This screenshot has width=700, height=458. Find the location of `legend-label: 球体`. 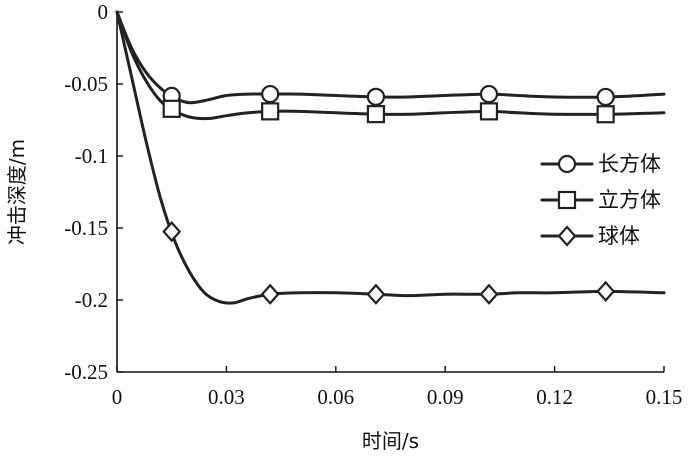

legend-label: 球体 is located at coordinates (619, 236).